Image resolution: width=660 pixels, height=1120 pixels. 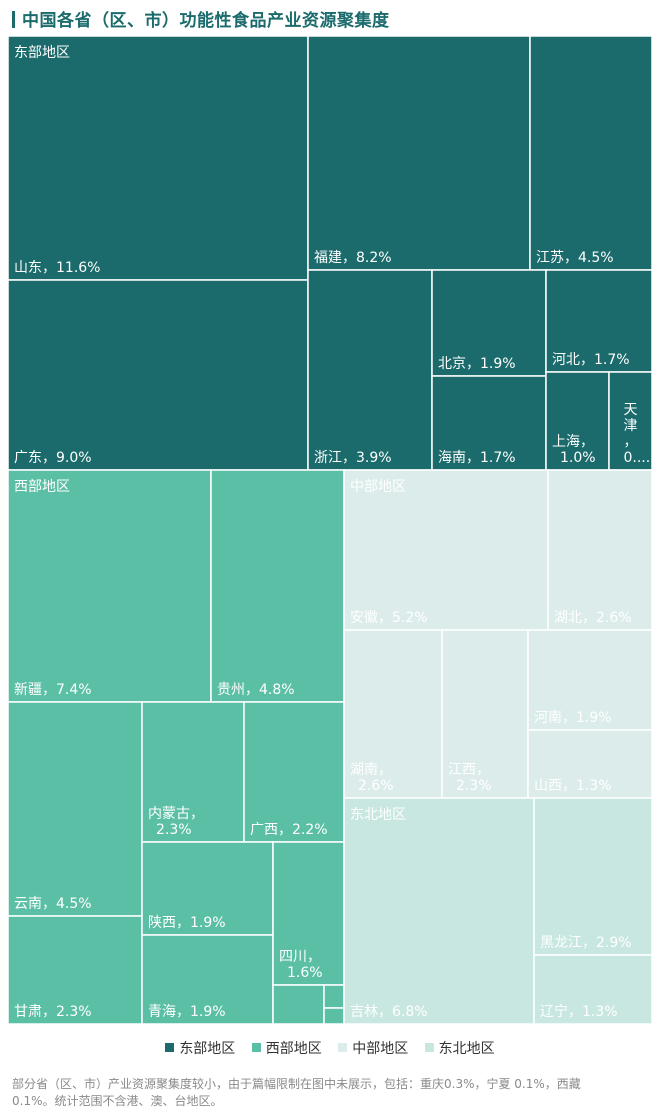 What do you see at coordinates (466, 1049) in the screenshot?
I see `legend-label-northeast: 东北地区` at bounding box center [466, 1049].